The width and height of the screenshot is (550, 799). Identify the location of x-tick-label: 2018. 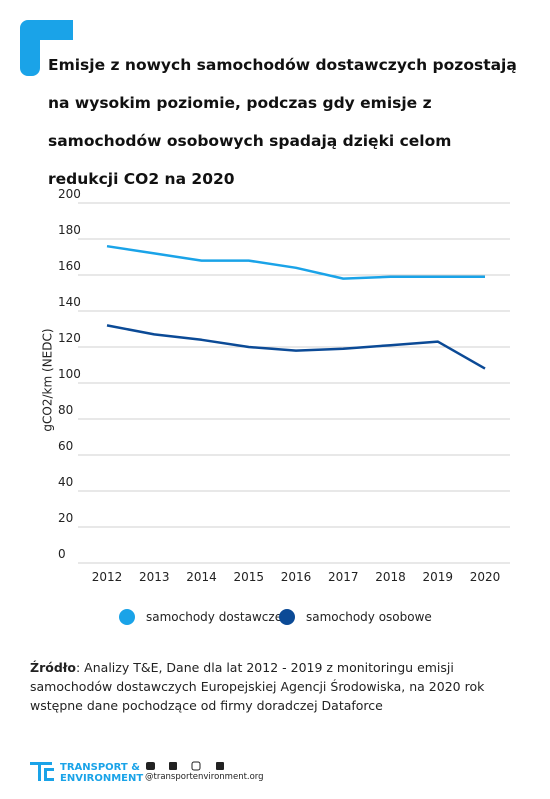
(390, 577).